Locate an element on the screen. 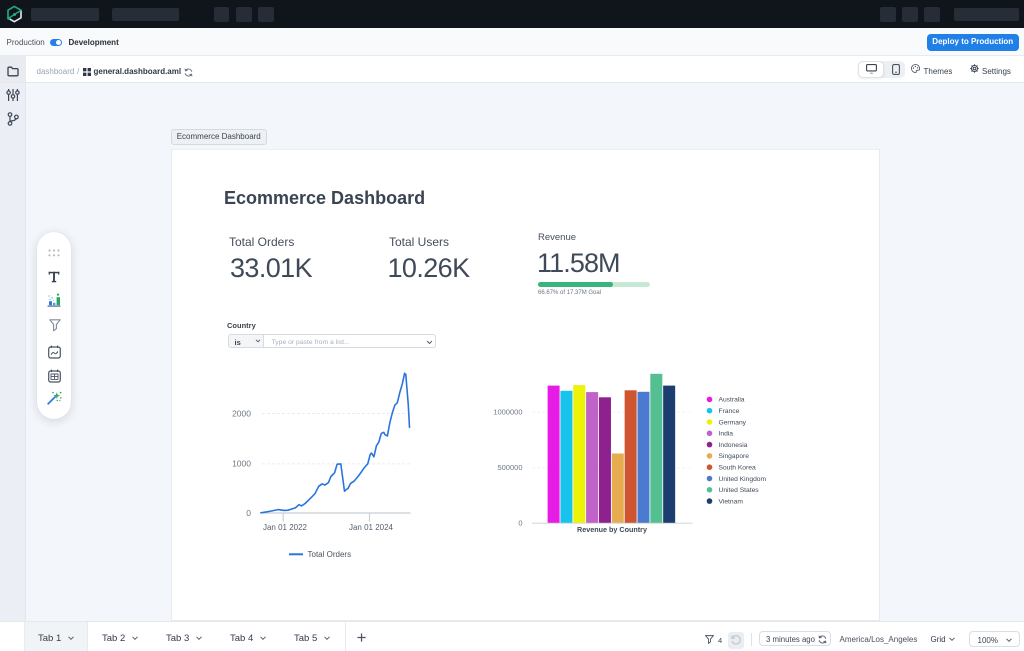 The height and width of the screenshot is (651, 1024). svg-text: Total Orders is located at coordinates (330, 554).